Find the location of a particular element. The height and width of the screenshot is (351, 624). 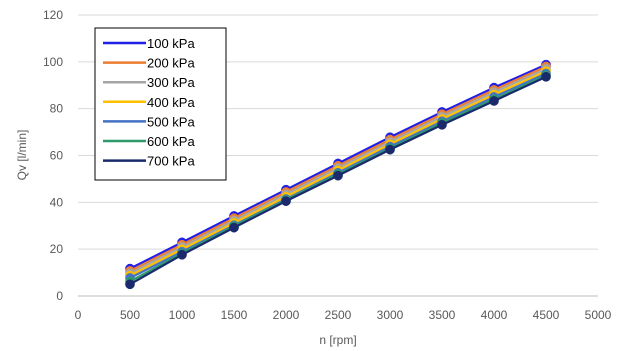

x-tick-label: 4500 is located at coordinates (546, 315).